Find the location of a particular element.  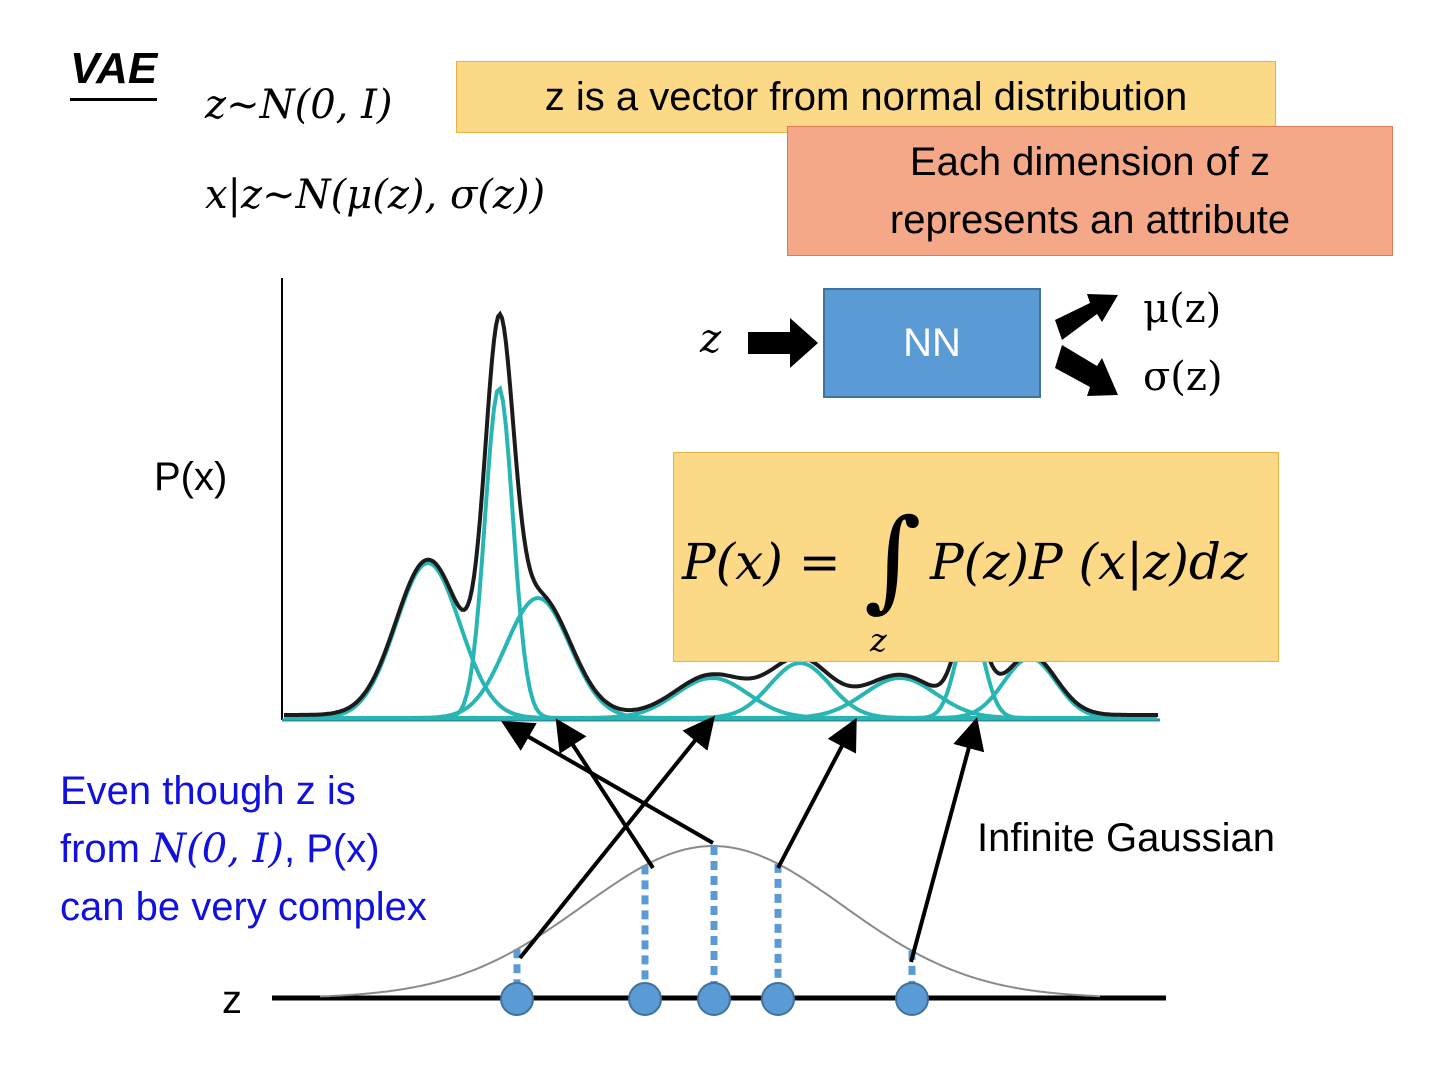

mapping-arrows is located at coordinates (743, 839).